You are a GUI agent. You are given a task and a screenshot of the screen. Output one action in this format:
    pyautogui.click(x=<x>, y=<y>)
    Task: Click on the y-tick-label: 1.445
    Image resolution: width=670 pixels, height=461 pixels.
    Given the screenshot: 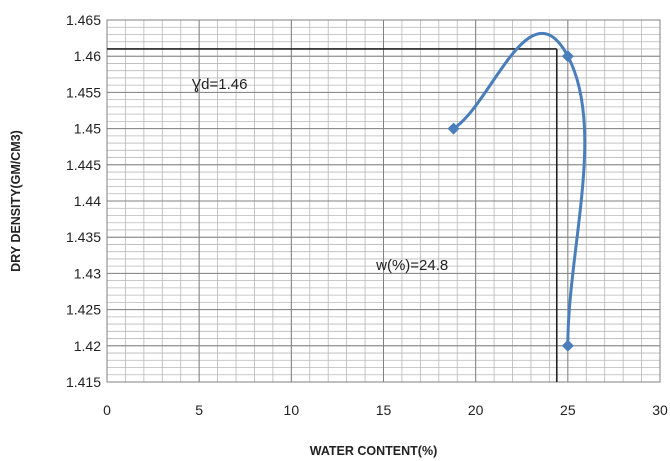 What is the action you would take?
    pyautogui.click(x=83, y=165)
    